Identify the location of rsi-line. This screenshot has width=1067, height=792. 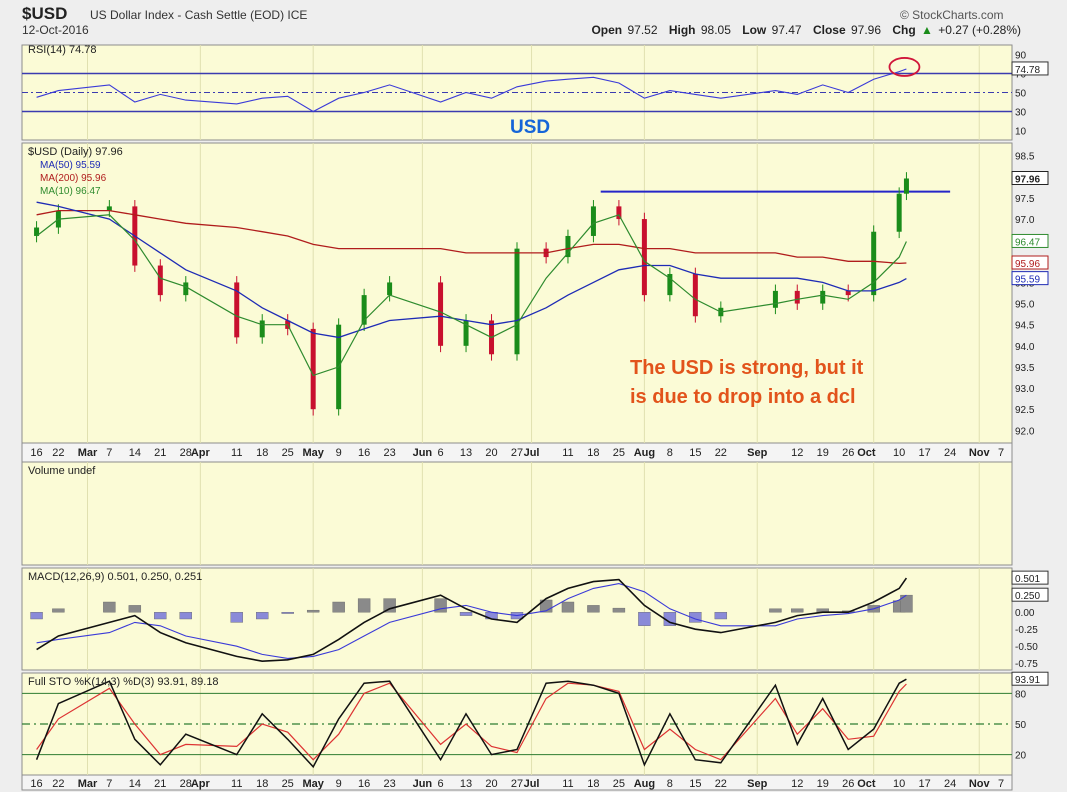
(471, 90).